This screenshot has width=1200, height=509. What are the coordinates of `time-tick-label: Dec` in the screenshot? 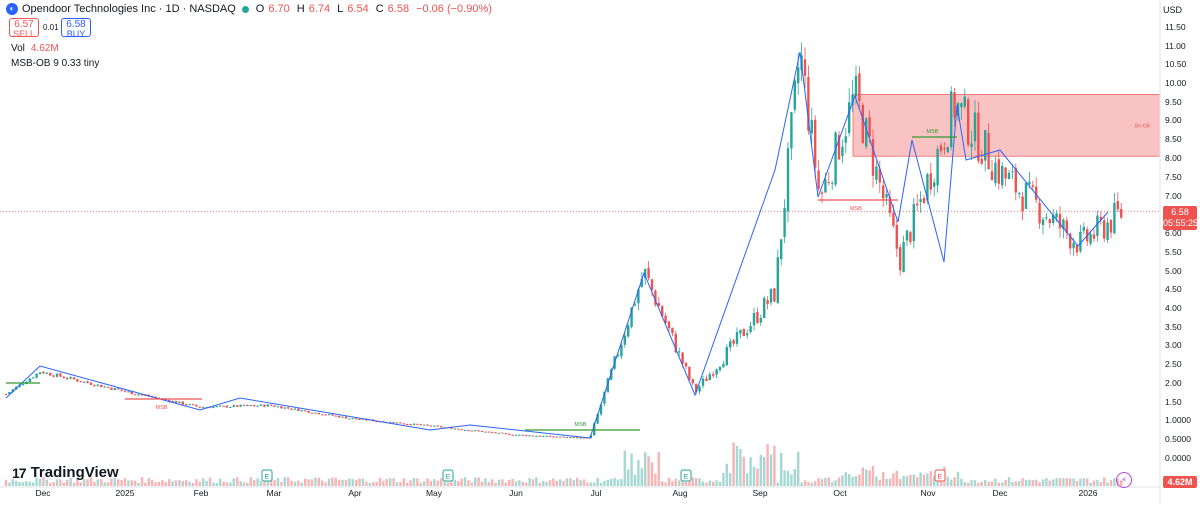 It's located at (43, 493).